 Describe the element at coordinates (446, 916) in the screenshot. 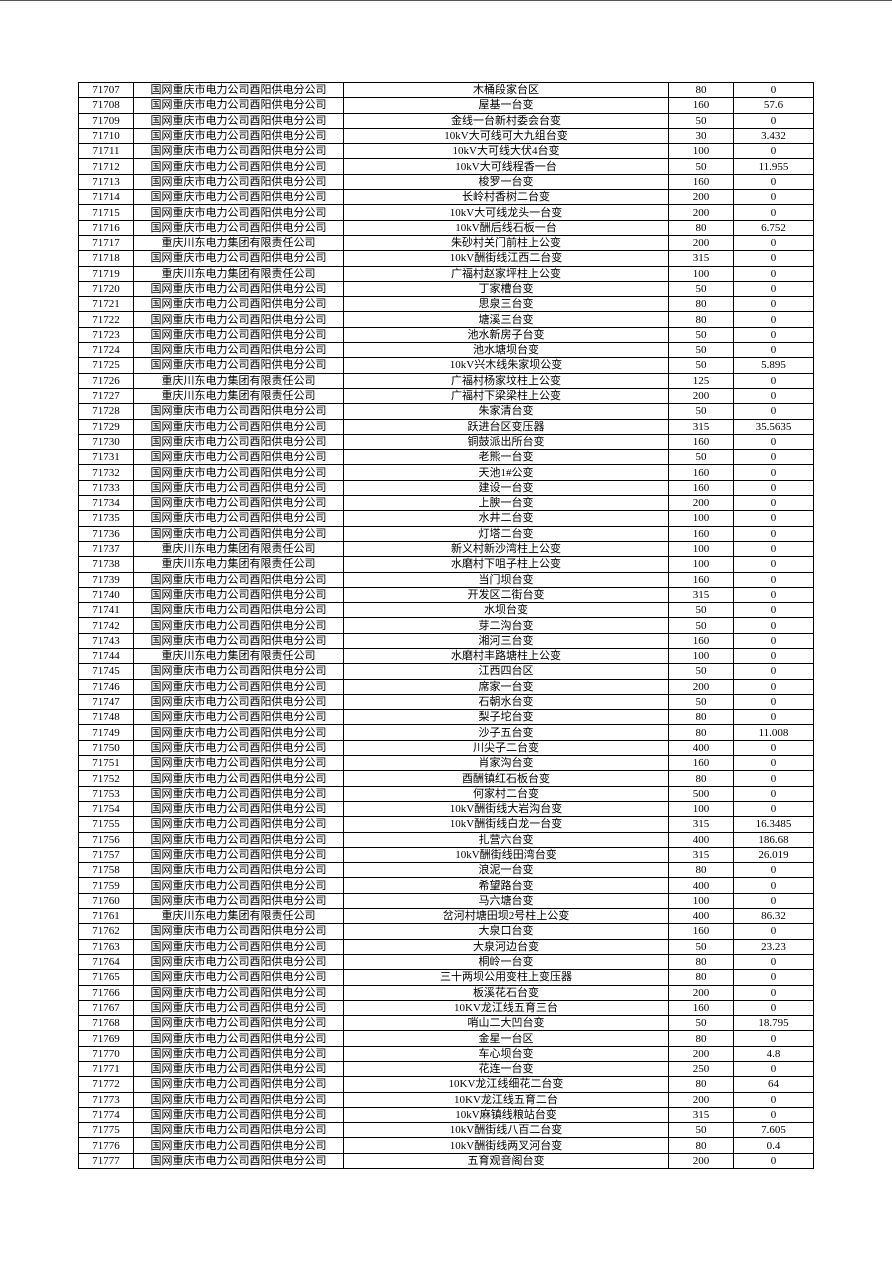

I see `table-row: 71761 重庆川东电力集团有限责任公司 岔河村塘田坝2号柱上公变 400 86.32` at that location.